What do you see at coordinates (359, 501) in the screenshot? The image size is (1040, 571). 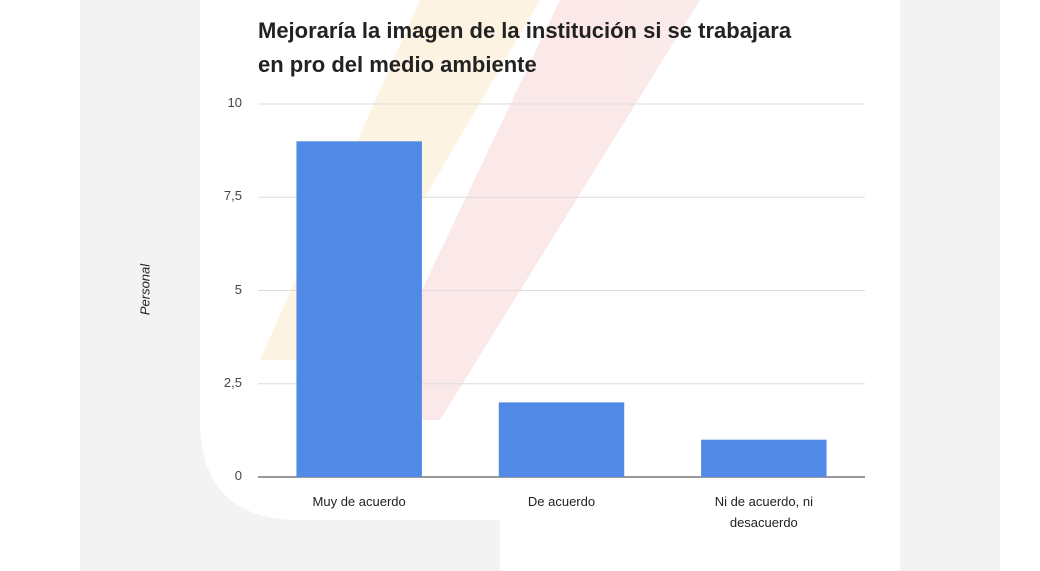 I see `x-tick-label: Muy de acuerdo` at bounding box center [359, 501].